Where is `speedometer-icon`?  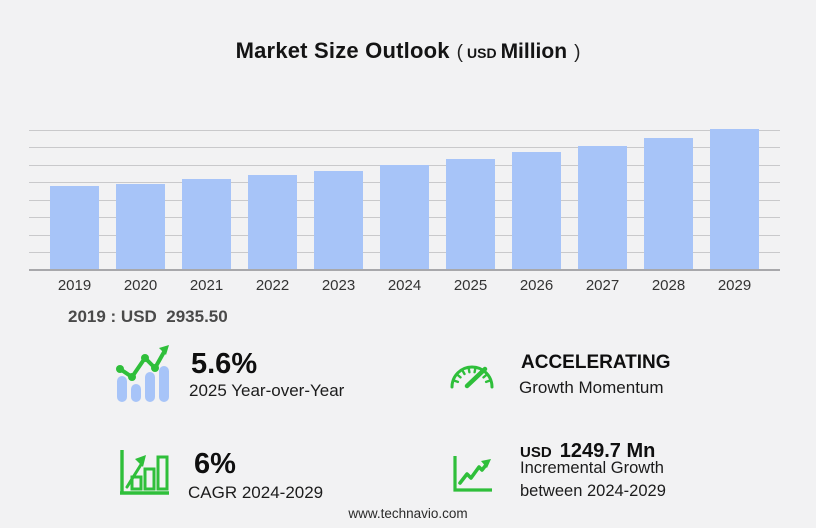
speedometer-icon is located at coordinates (472, 377).